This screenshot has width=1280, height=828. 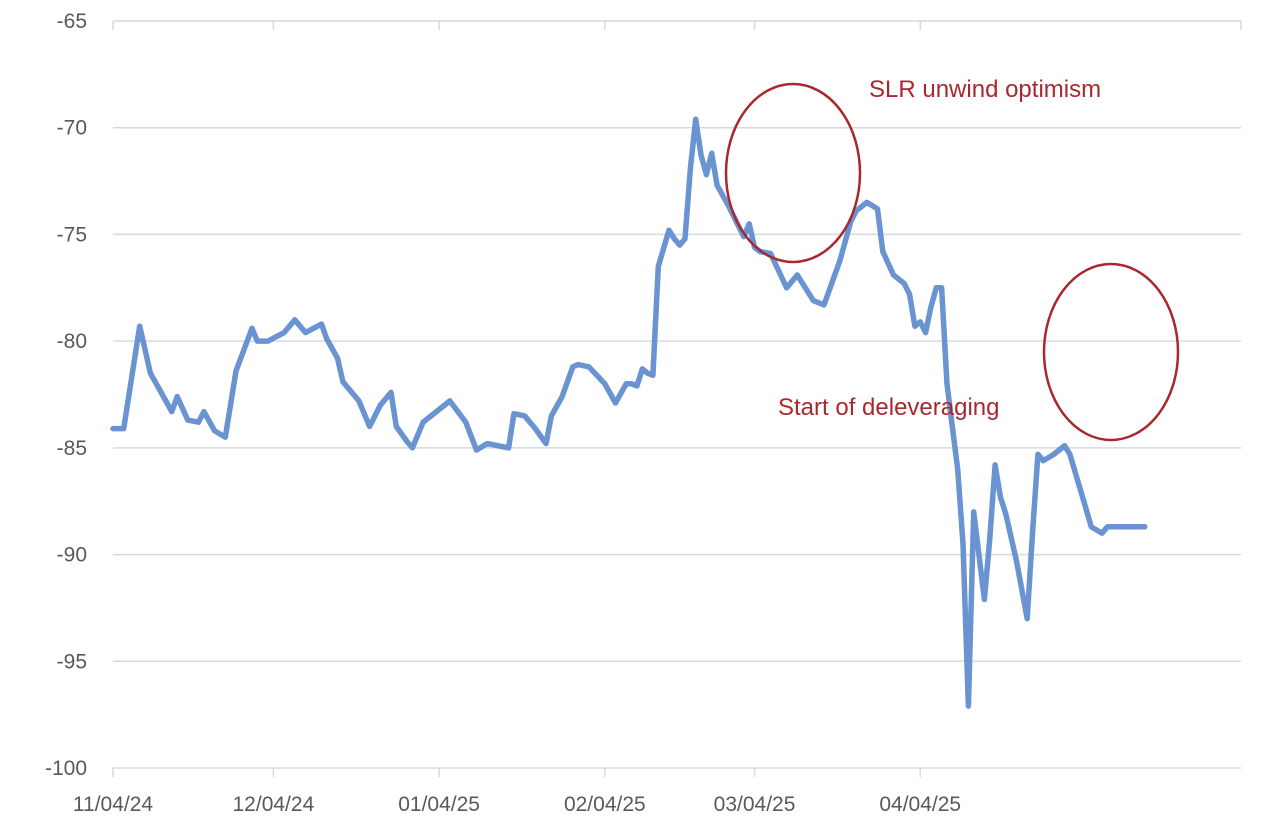 What do you see at coordinates (72, 555) in the screenshot?
I see `y-tick-label: -90` at bounding box center [72, 555].